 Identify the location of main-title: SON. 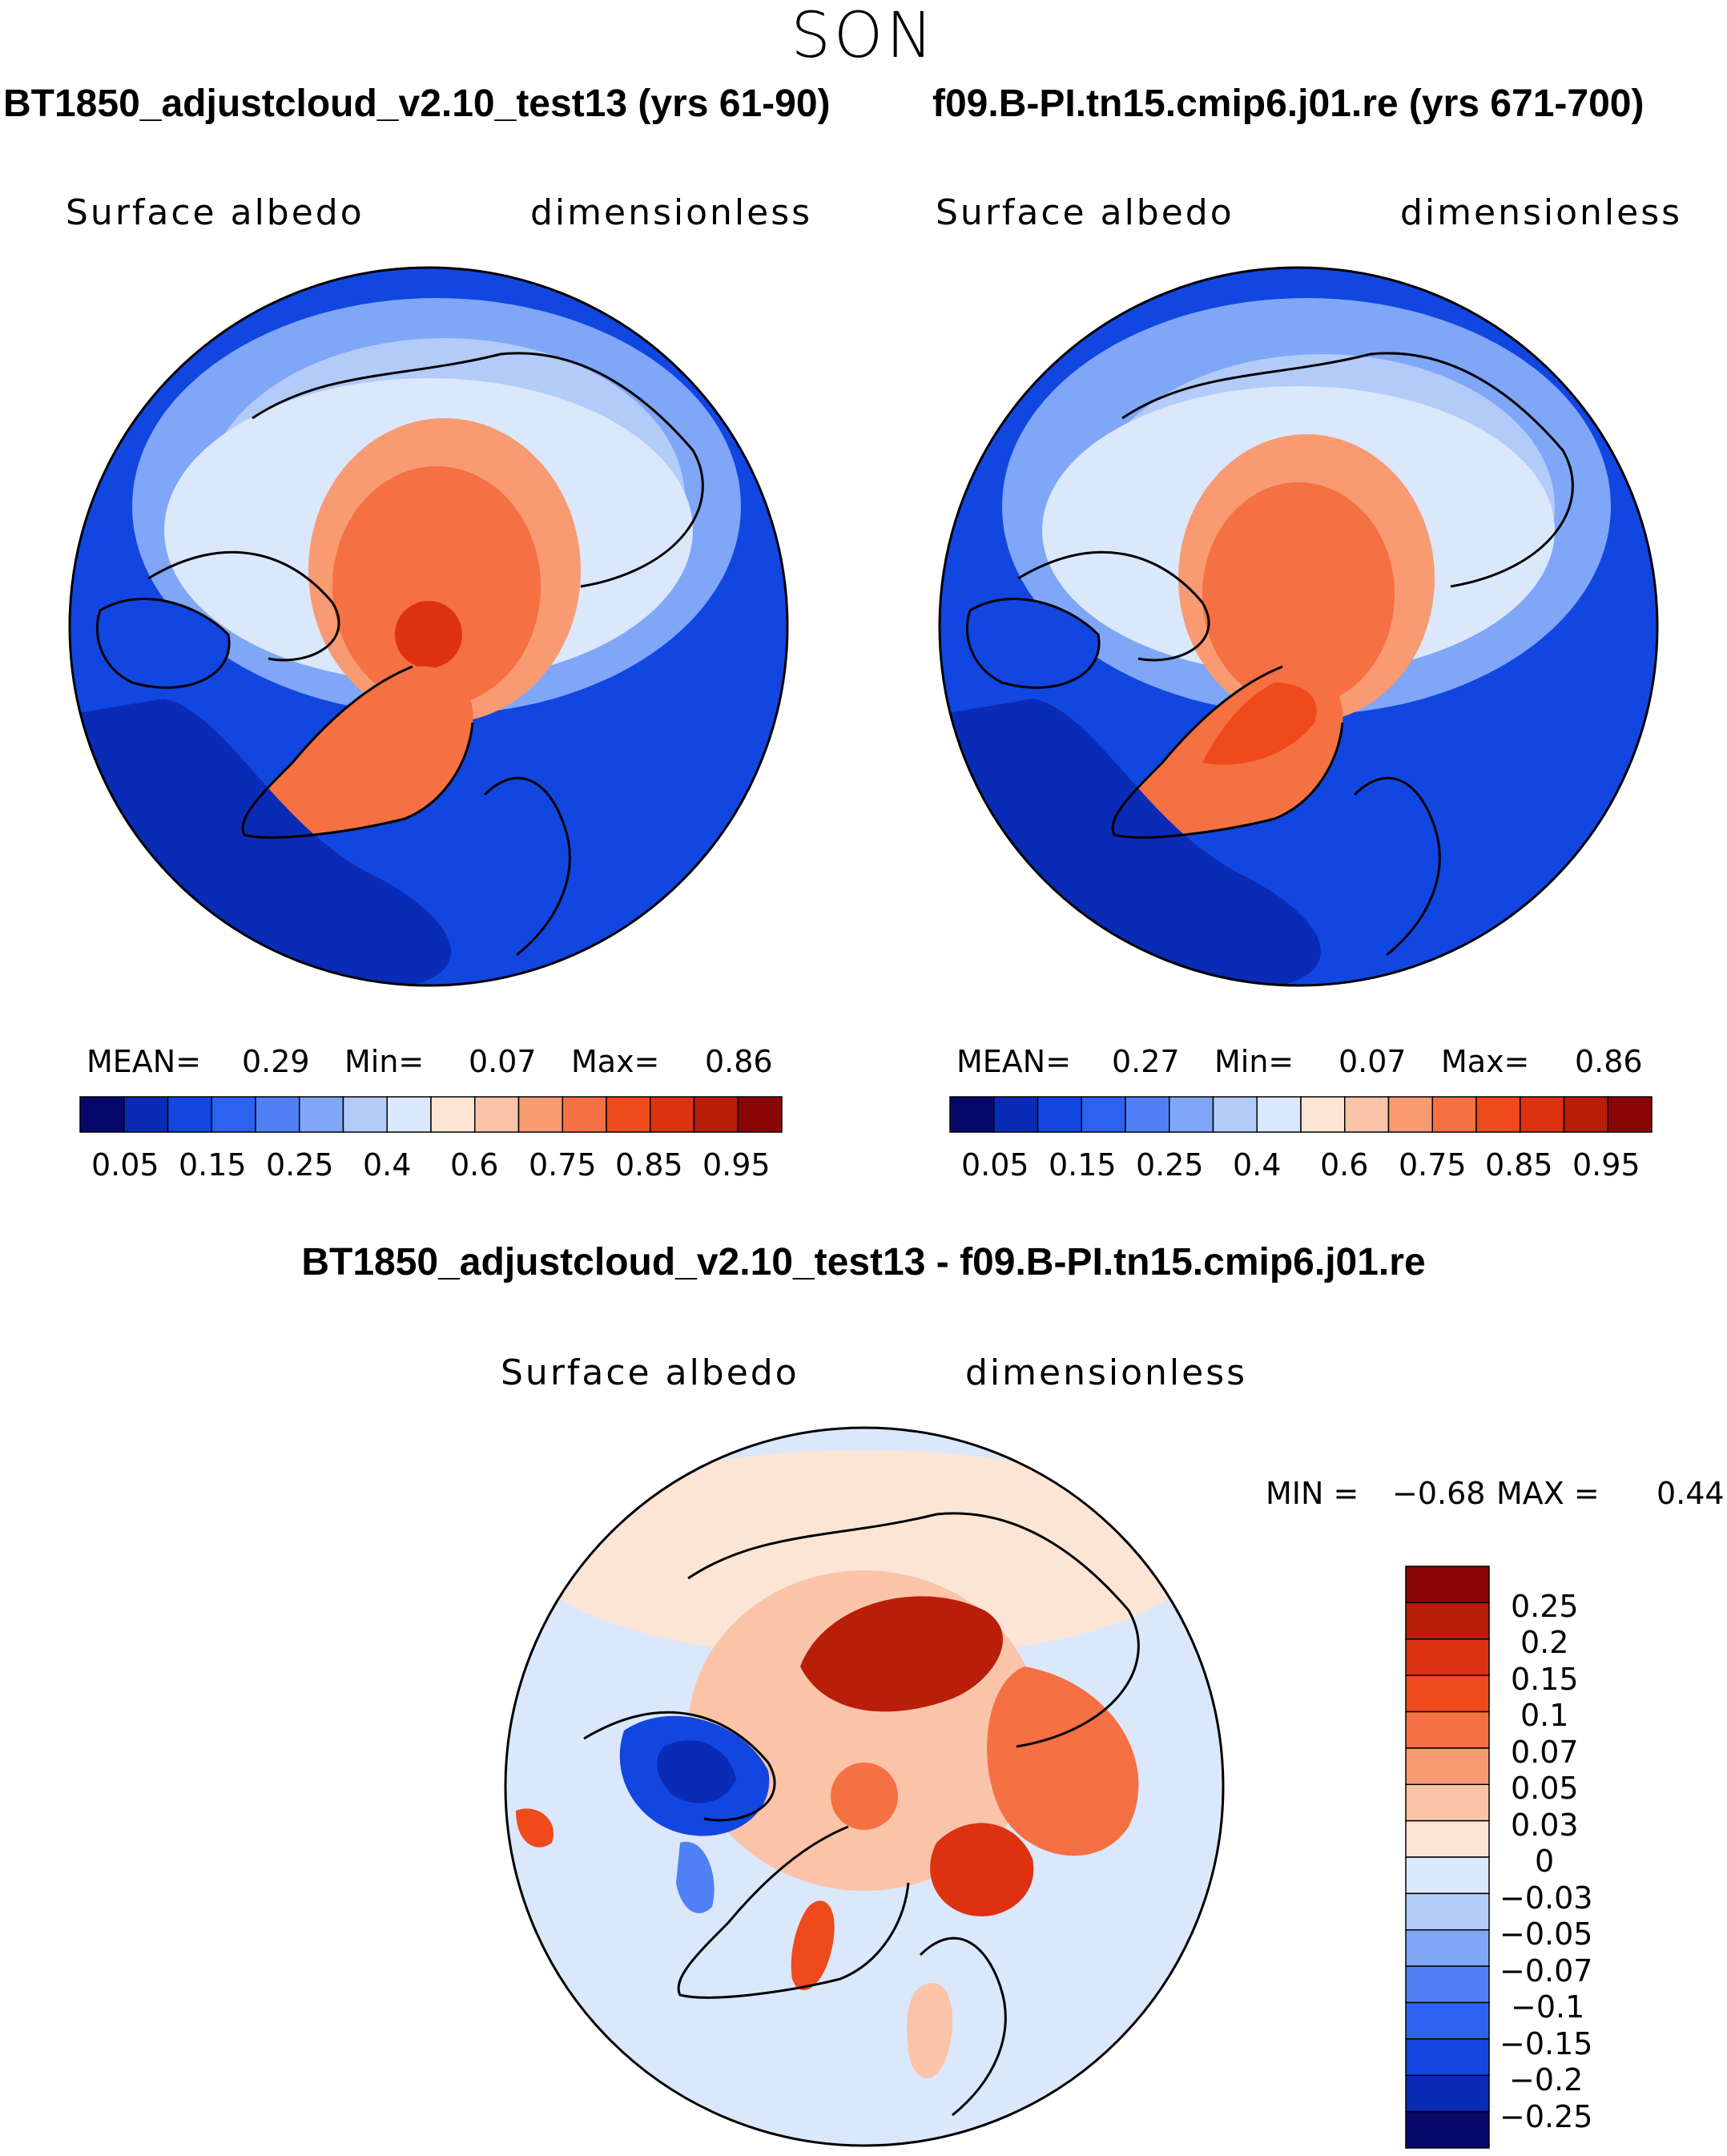
(863, 36).